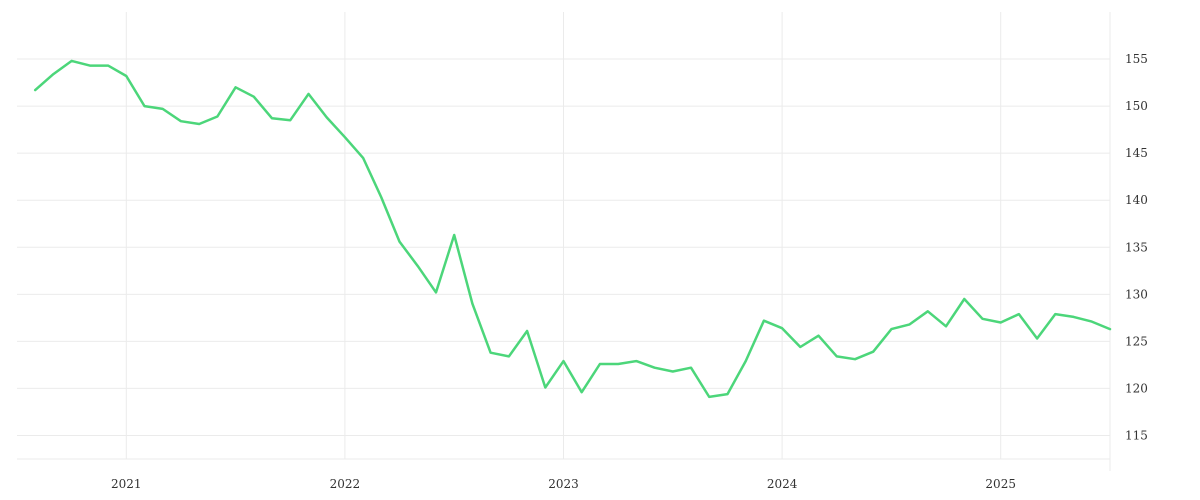 This screenshot has width=1200, height=500. What do you see at coordinates (782, 484) in the screenshot?
I see `x-tick-label: 2024` at bounding box center [782, 484].